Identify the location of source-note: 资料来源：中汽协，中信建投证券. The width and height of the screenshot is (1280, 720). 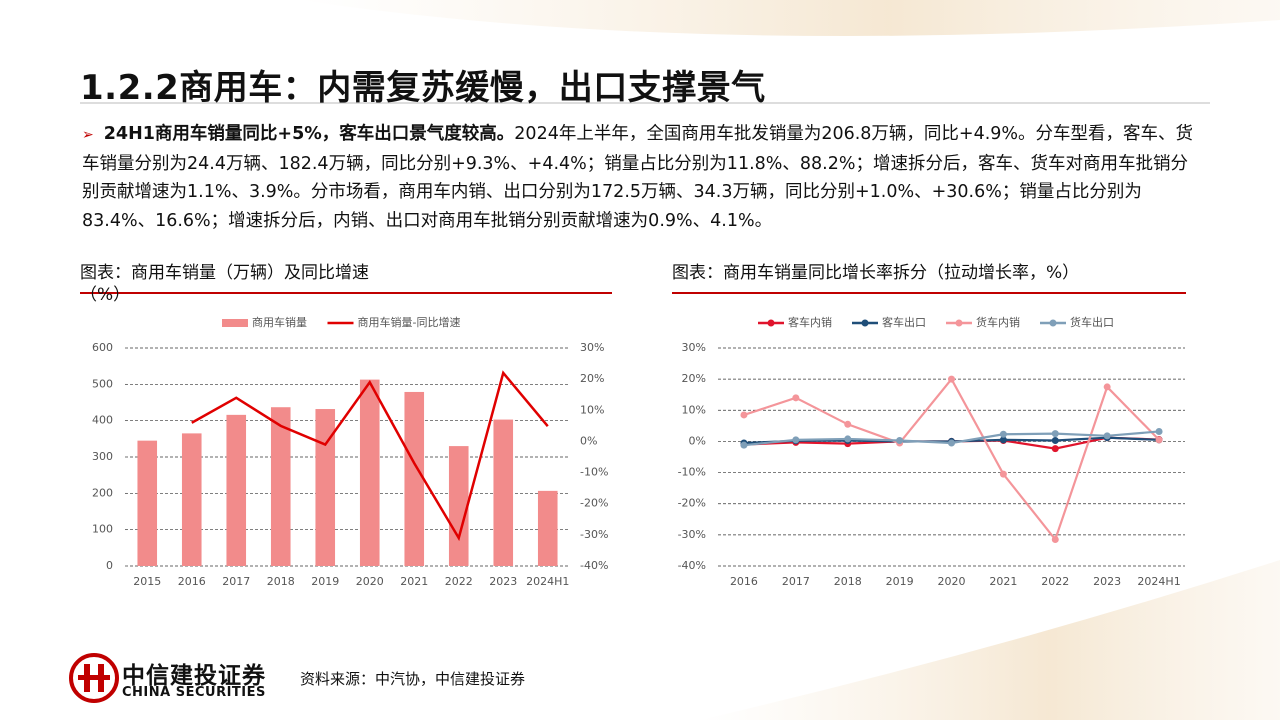
(413, 679).